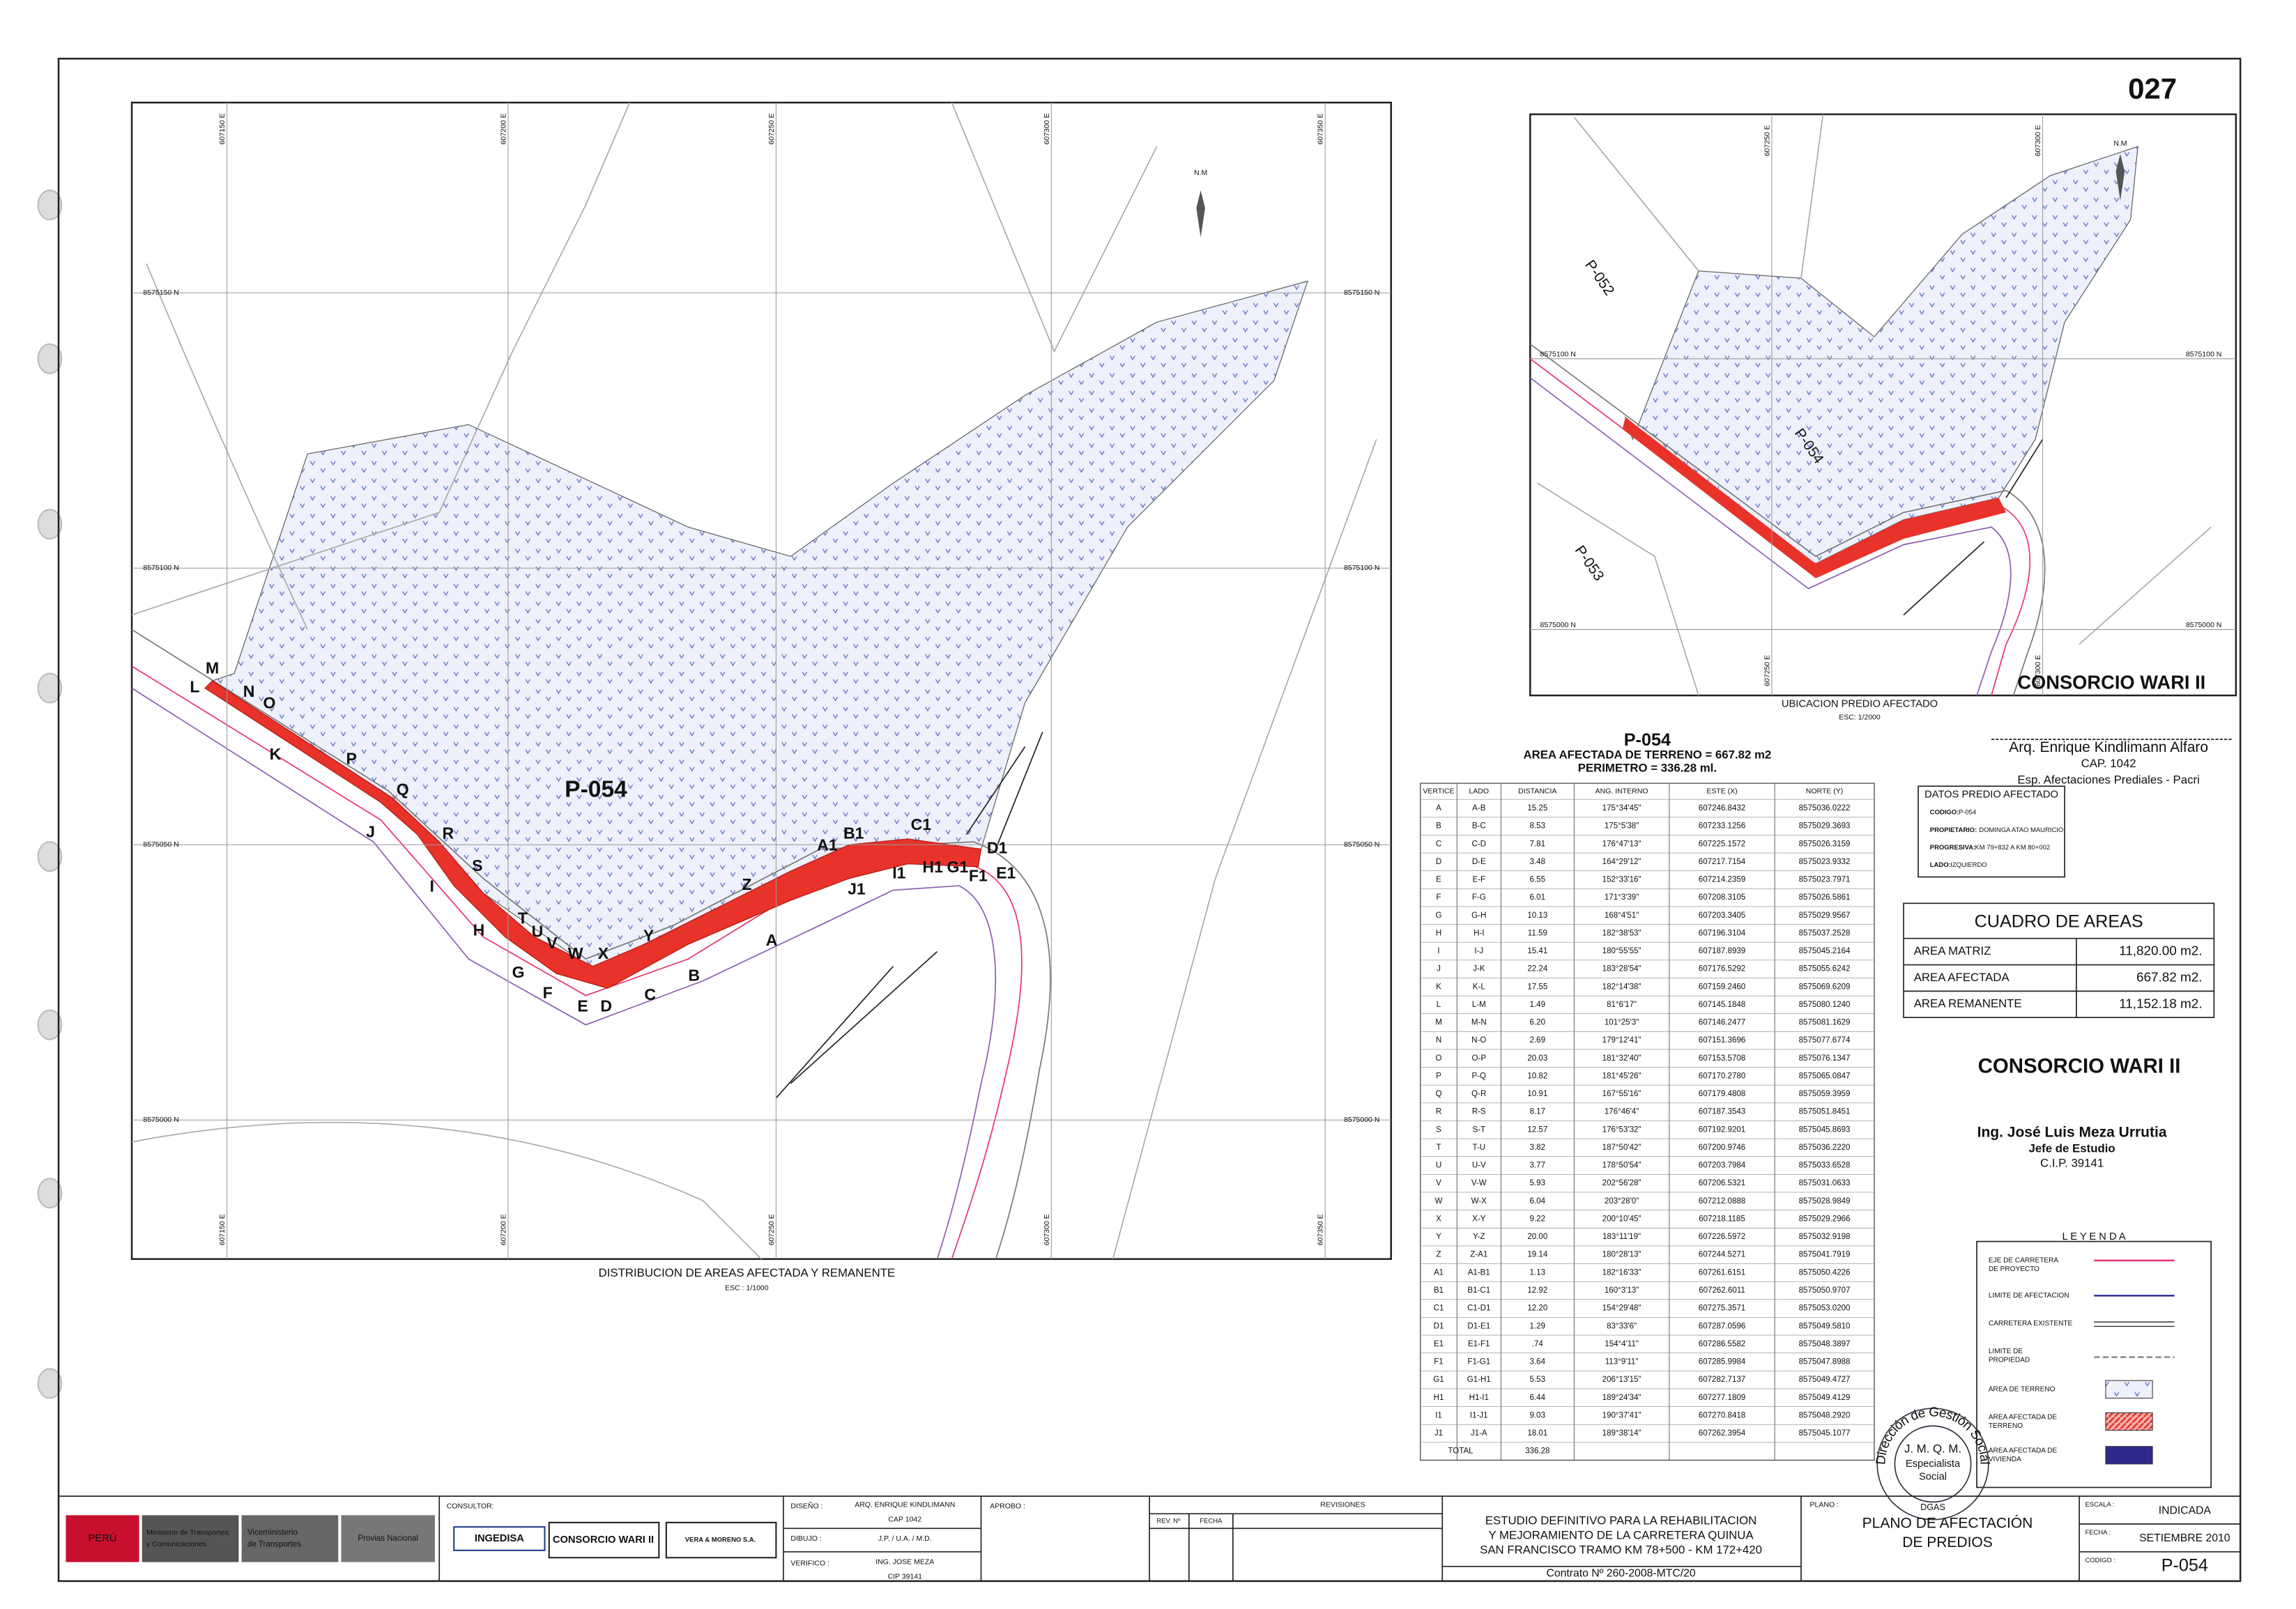 The width and height of the screenshot is (2296, 1609). I want to click on table-cell: F, so click(1438, 897).